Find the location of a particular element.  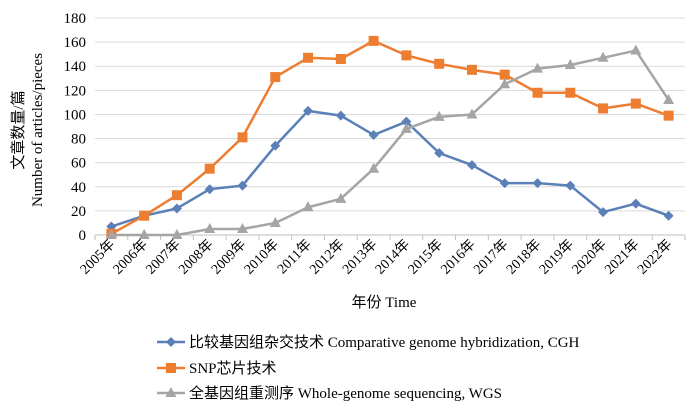

x-axis-label: 年份 Time is located at coordinates (384, 302).